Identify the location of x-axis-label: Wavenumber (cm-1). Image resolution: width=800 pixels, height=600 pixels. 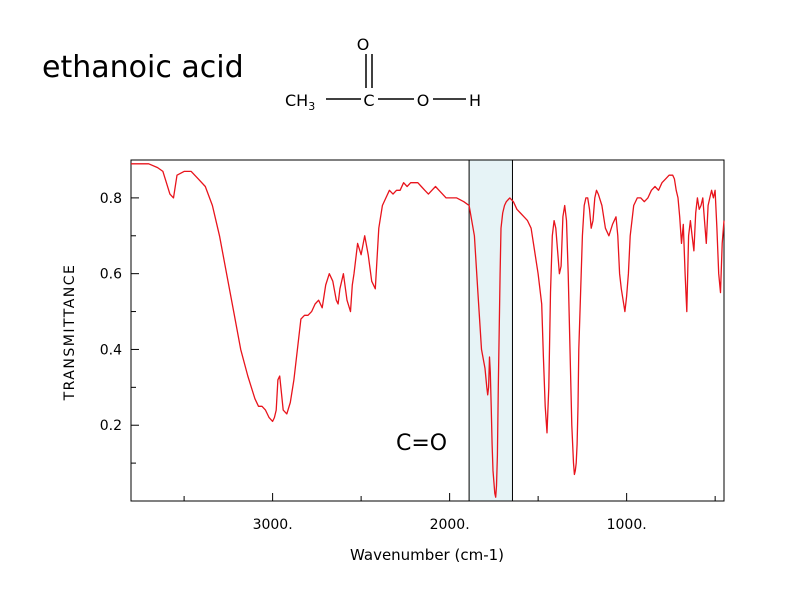
(427, 555).